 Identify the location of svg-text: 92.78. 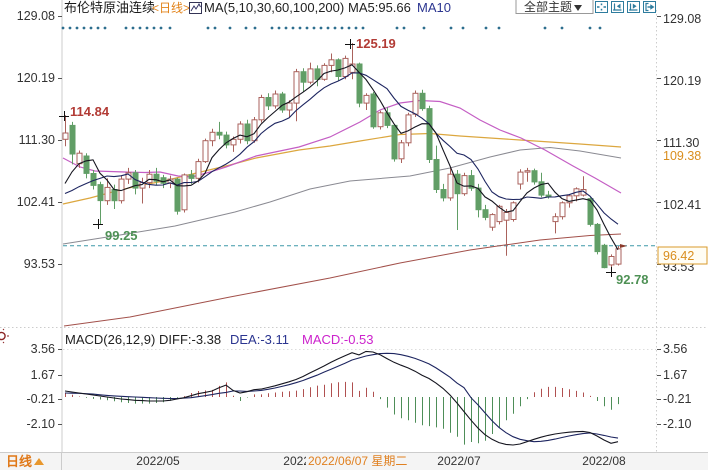
(632, 279).